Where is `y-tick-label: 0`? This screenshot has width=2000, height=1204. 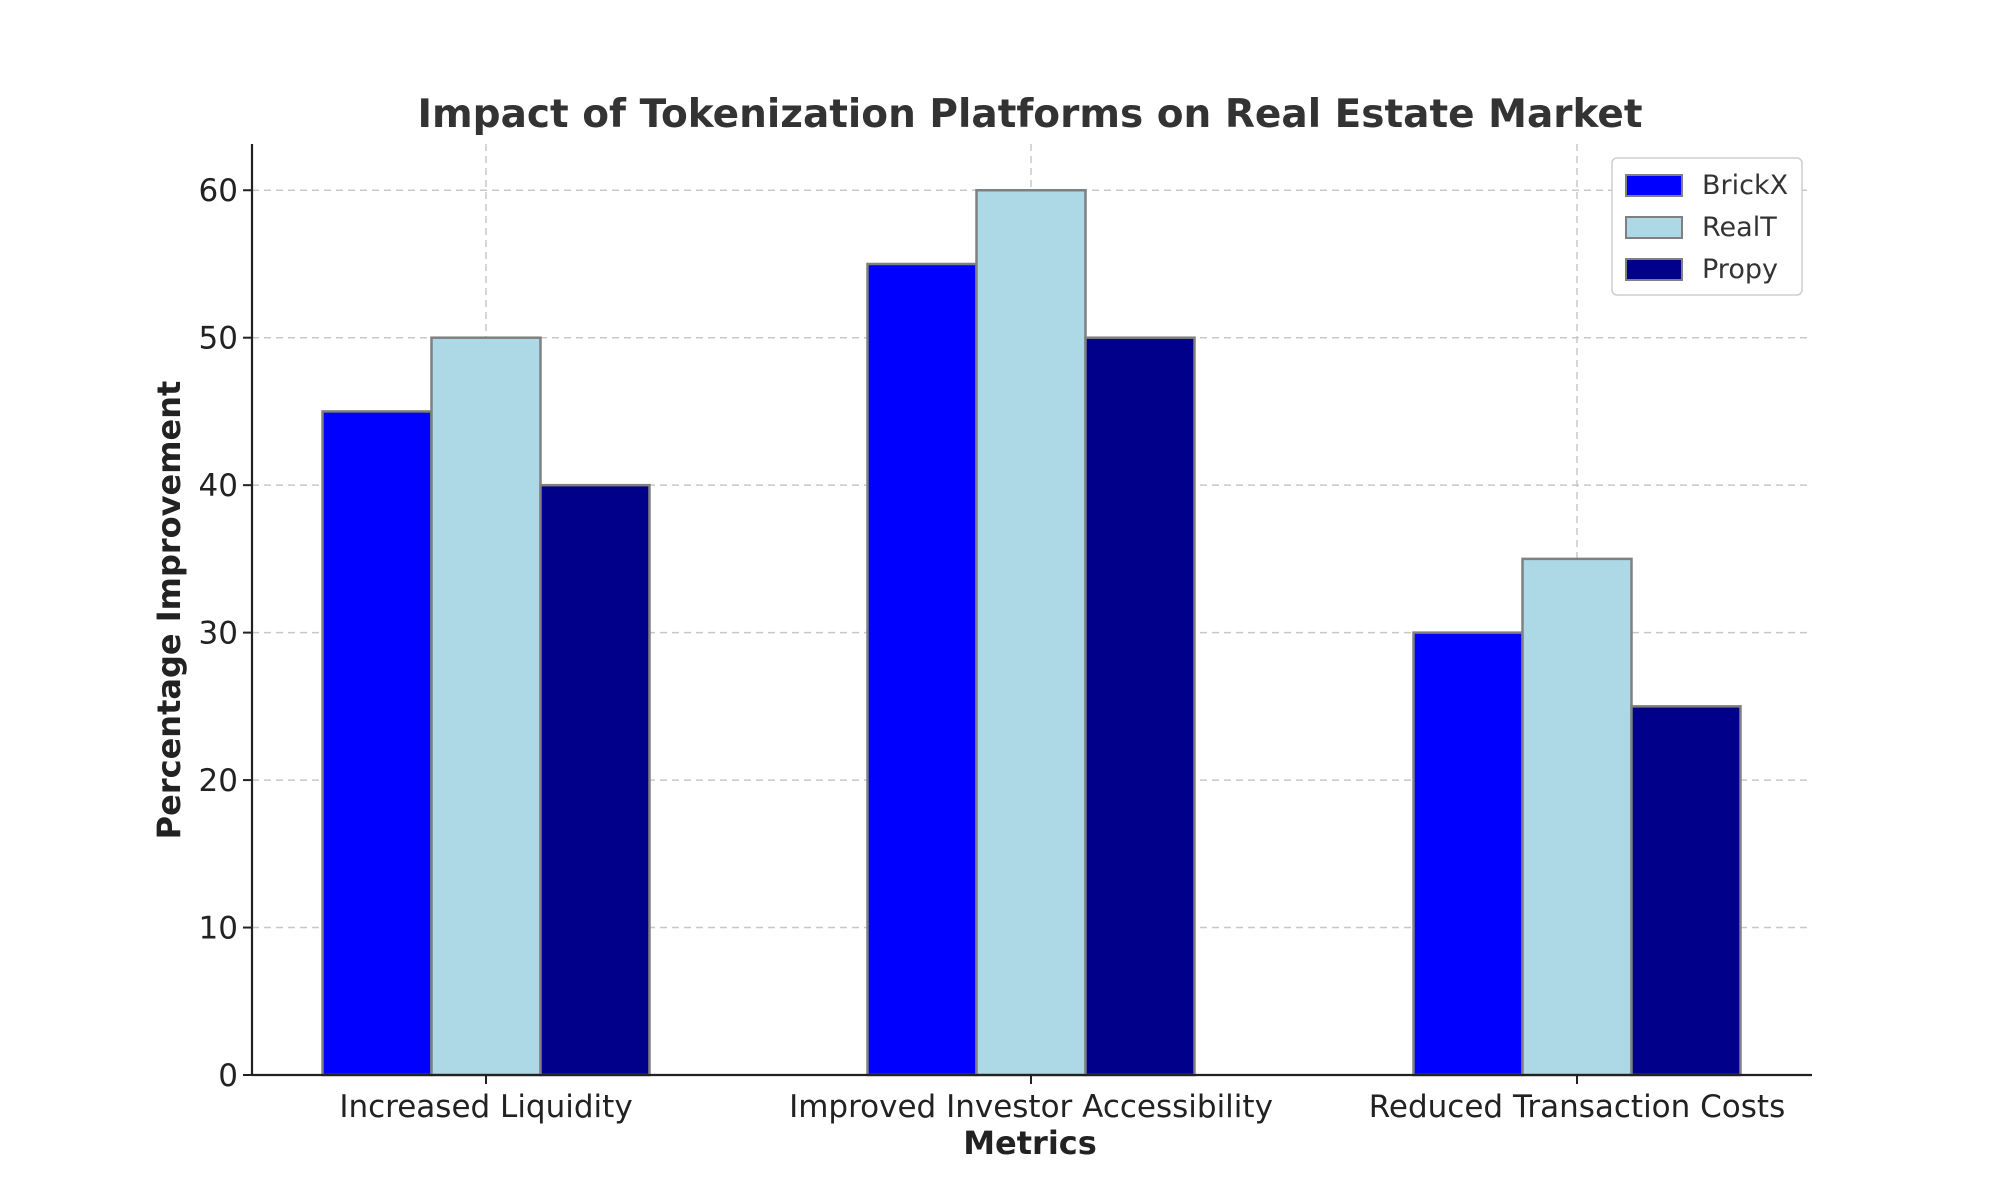
y-tick-label: 0 is located at coordinates (228, 1076).